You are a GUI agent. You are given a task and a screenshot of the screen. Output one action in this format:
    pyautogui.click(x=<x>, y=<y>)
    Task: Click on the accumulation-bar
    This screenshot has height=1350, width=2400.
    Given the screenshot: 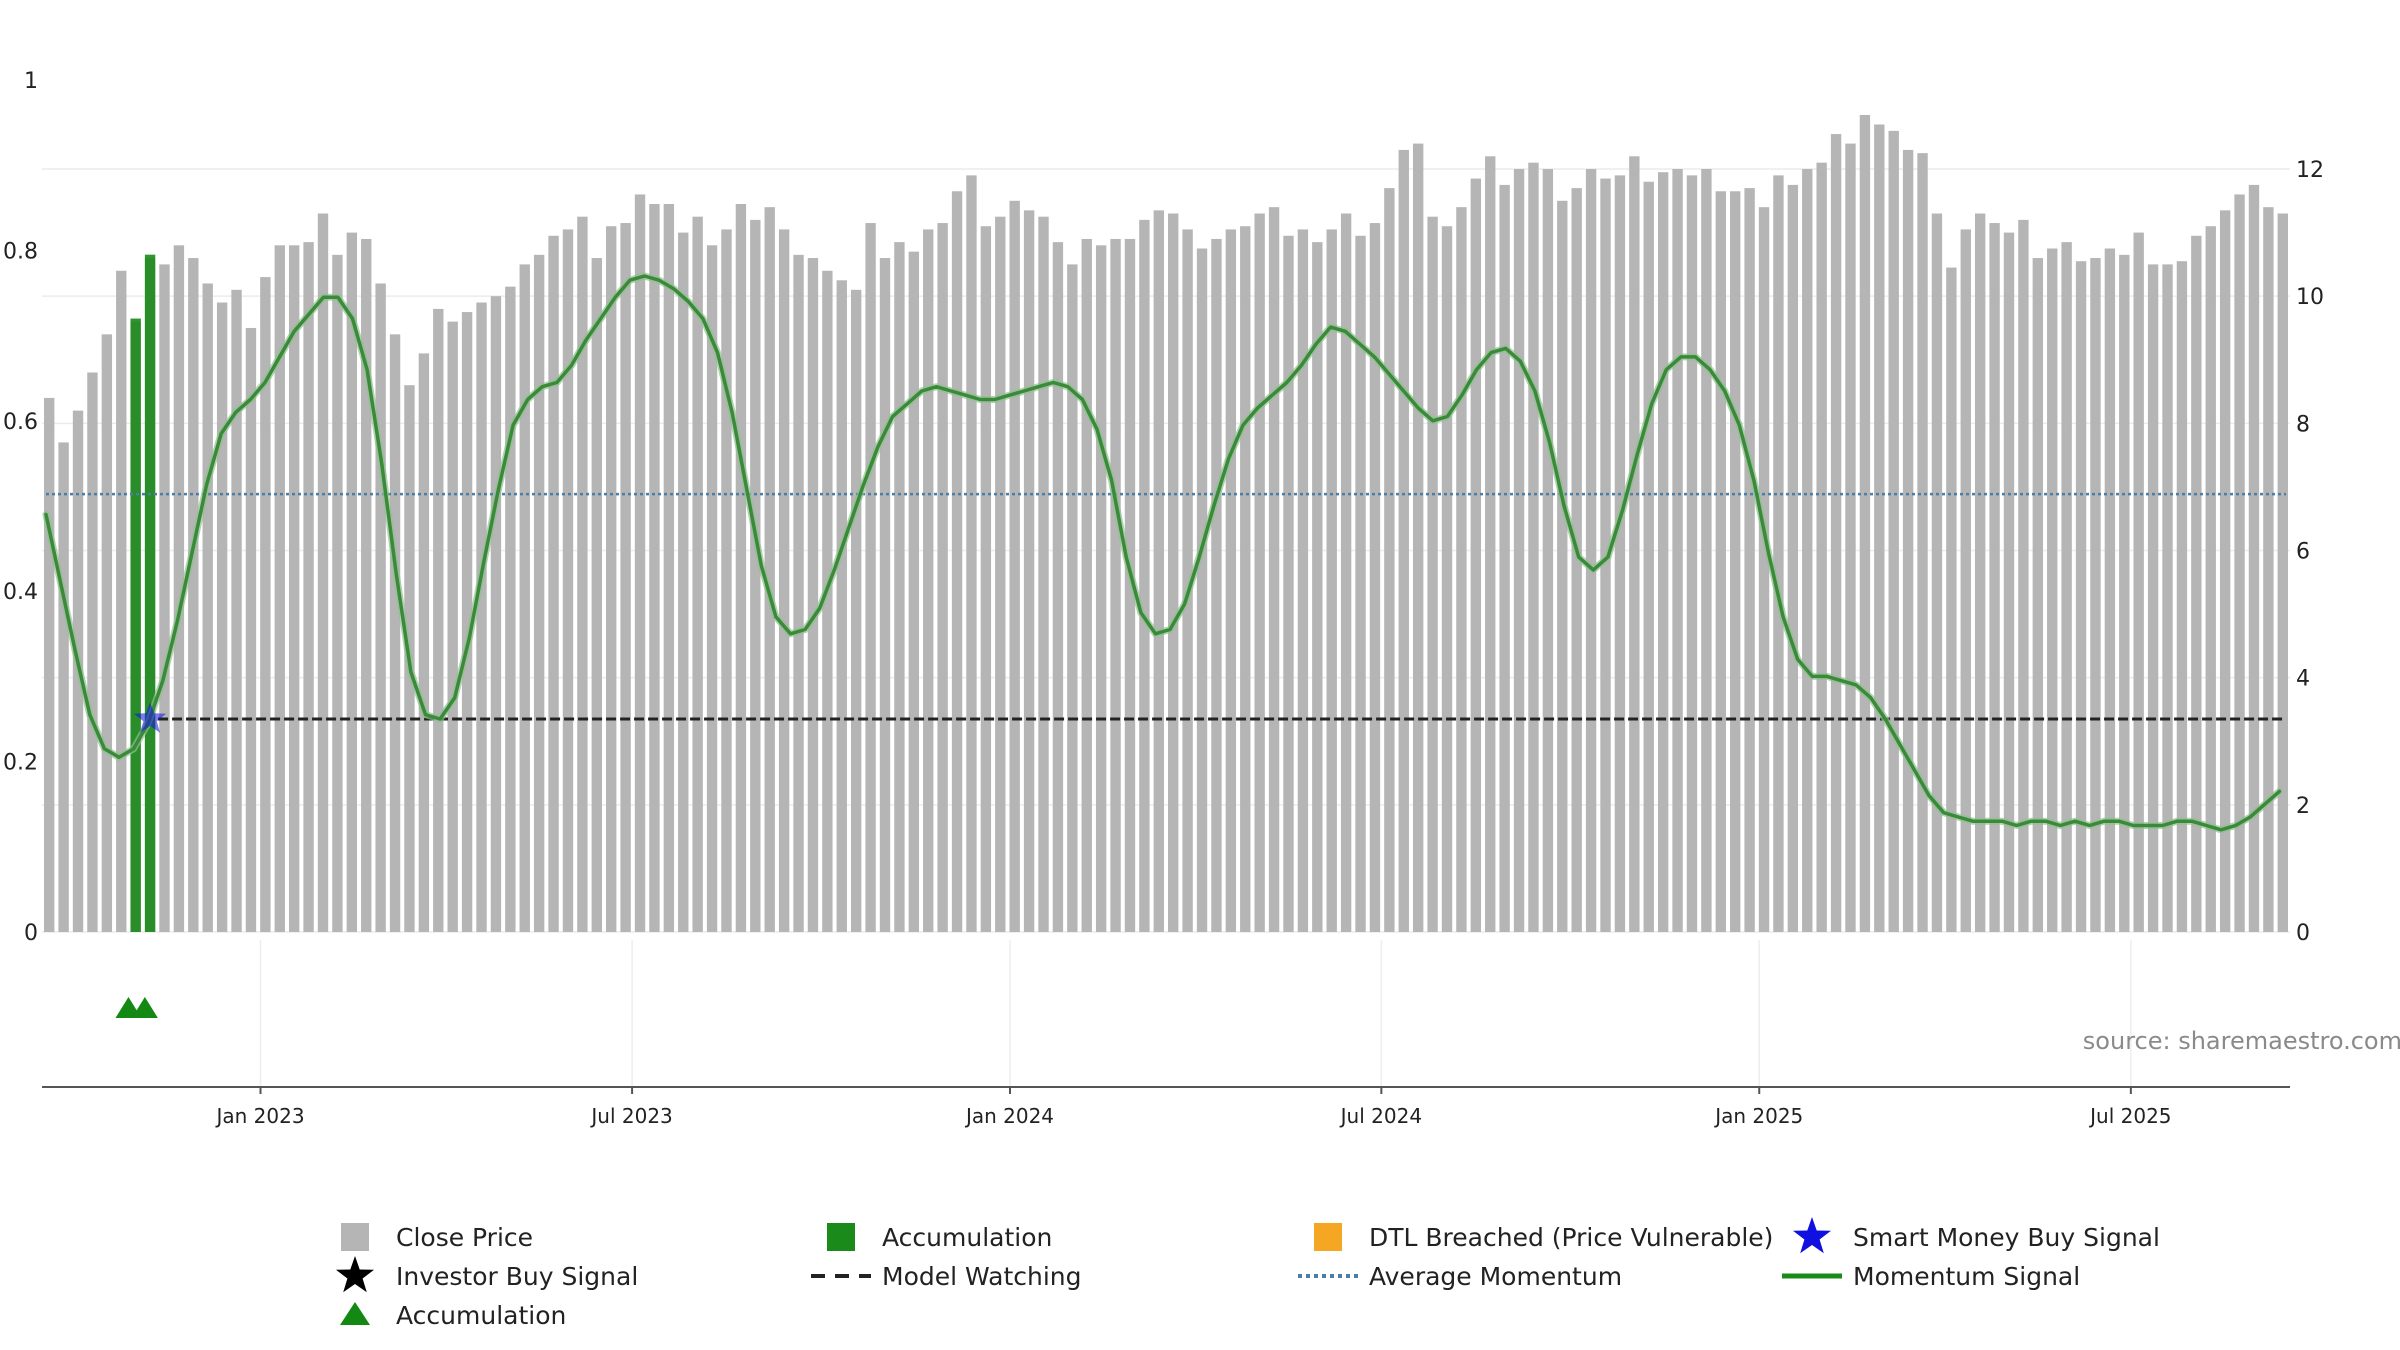 What is the action you would take?
    pyautogui.click(x=135, y=625)
    